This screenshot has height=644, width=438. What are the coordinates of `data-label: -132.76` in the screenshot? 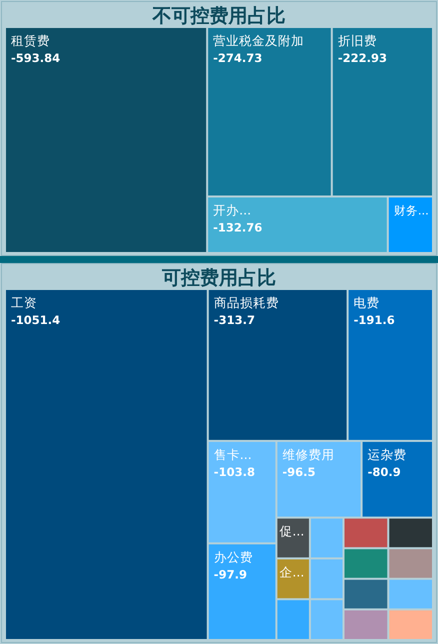 It's located at (237, 227).